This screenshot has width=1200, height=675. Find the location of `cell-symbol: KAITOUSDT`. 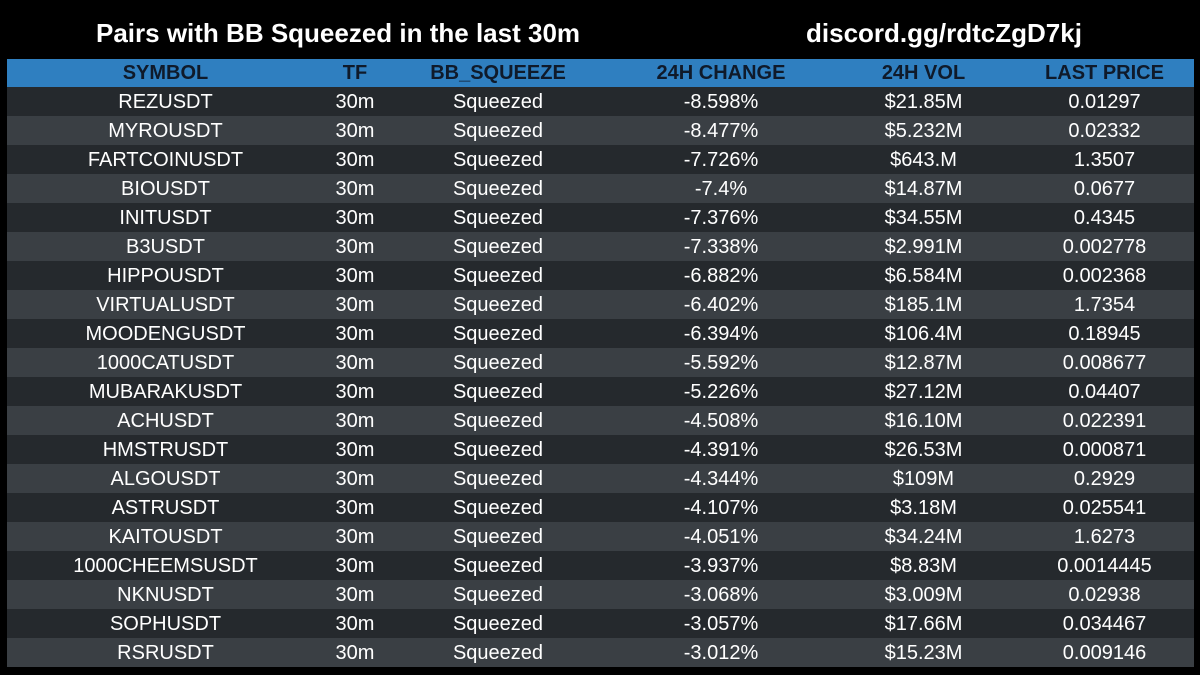

cell-symbol: KAITOUSDT is located at coordinates (165, 536).